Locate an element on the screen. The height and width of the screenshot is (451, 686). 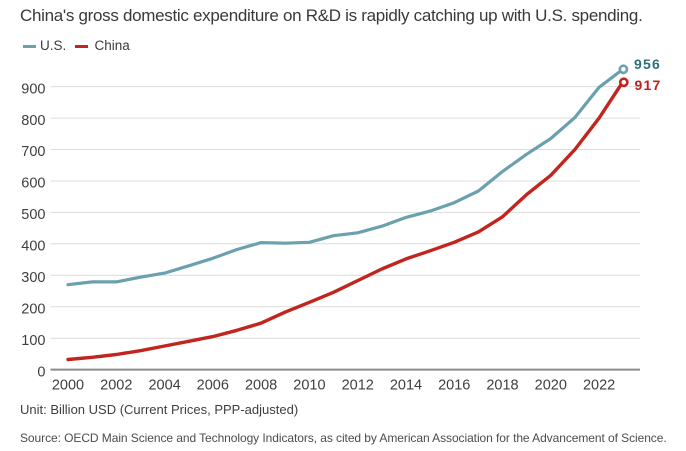
svg-text: 0 is located at coordinates (41, 372).